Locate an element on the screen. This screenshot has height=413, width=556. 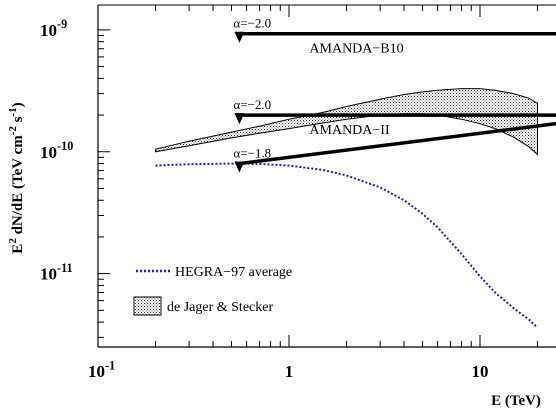
y-axis-label: E2 dN/dE (TeV cm-2 s-1) is located at coordinates (16, 177).